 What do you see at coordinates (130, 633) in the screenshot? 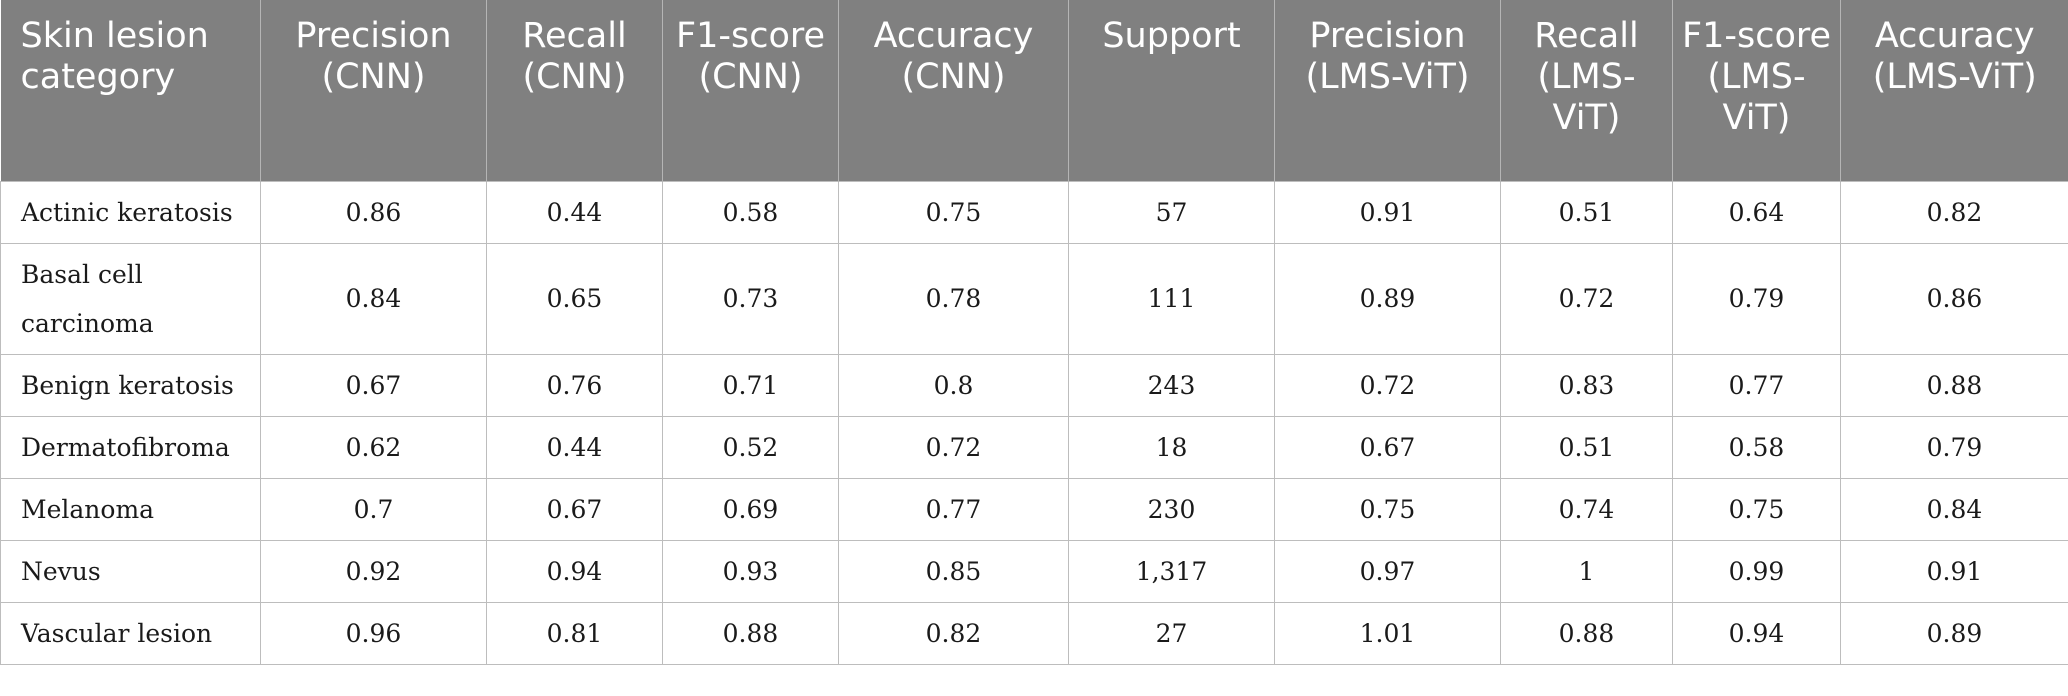
I see `category-cell: Vascular lesion` at bounding box center [130, 633].